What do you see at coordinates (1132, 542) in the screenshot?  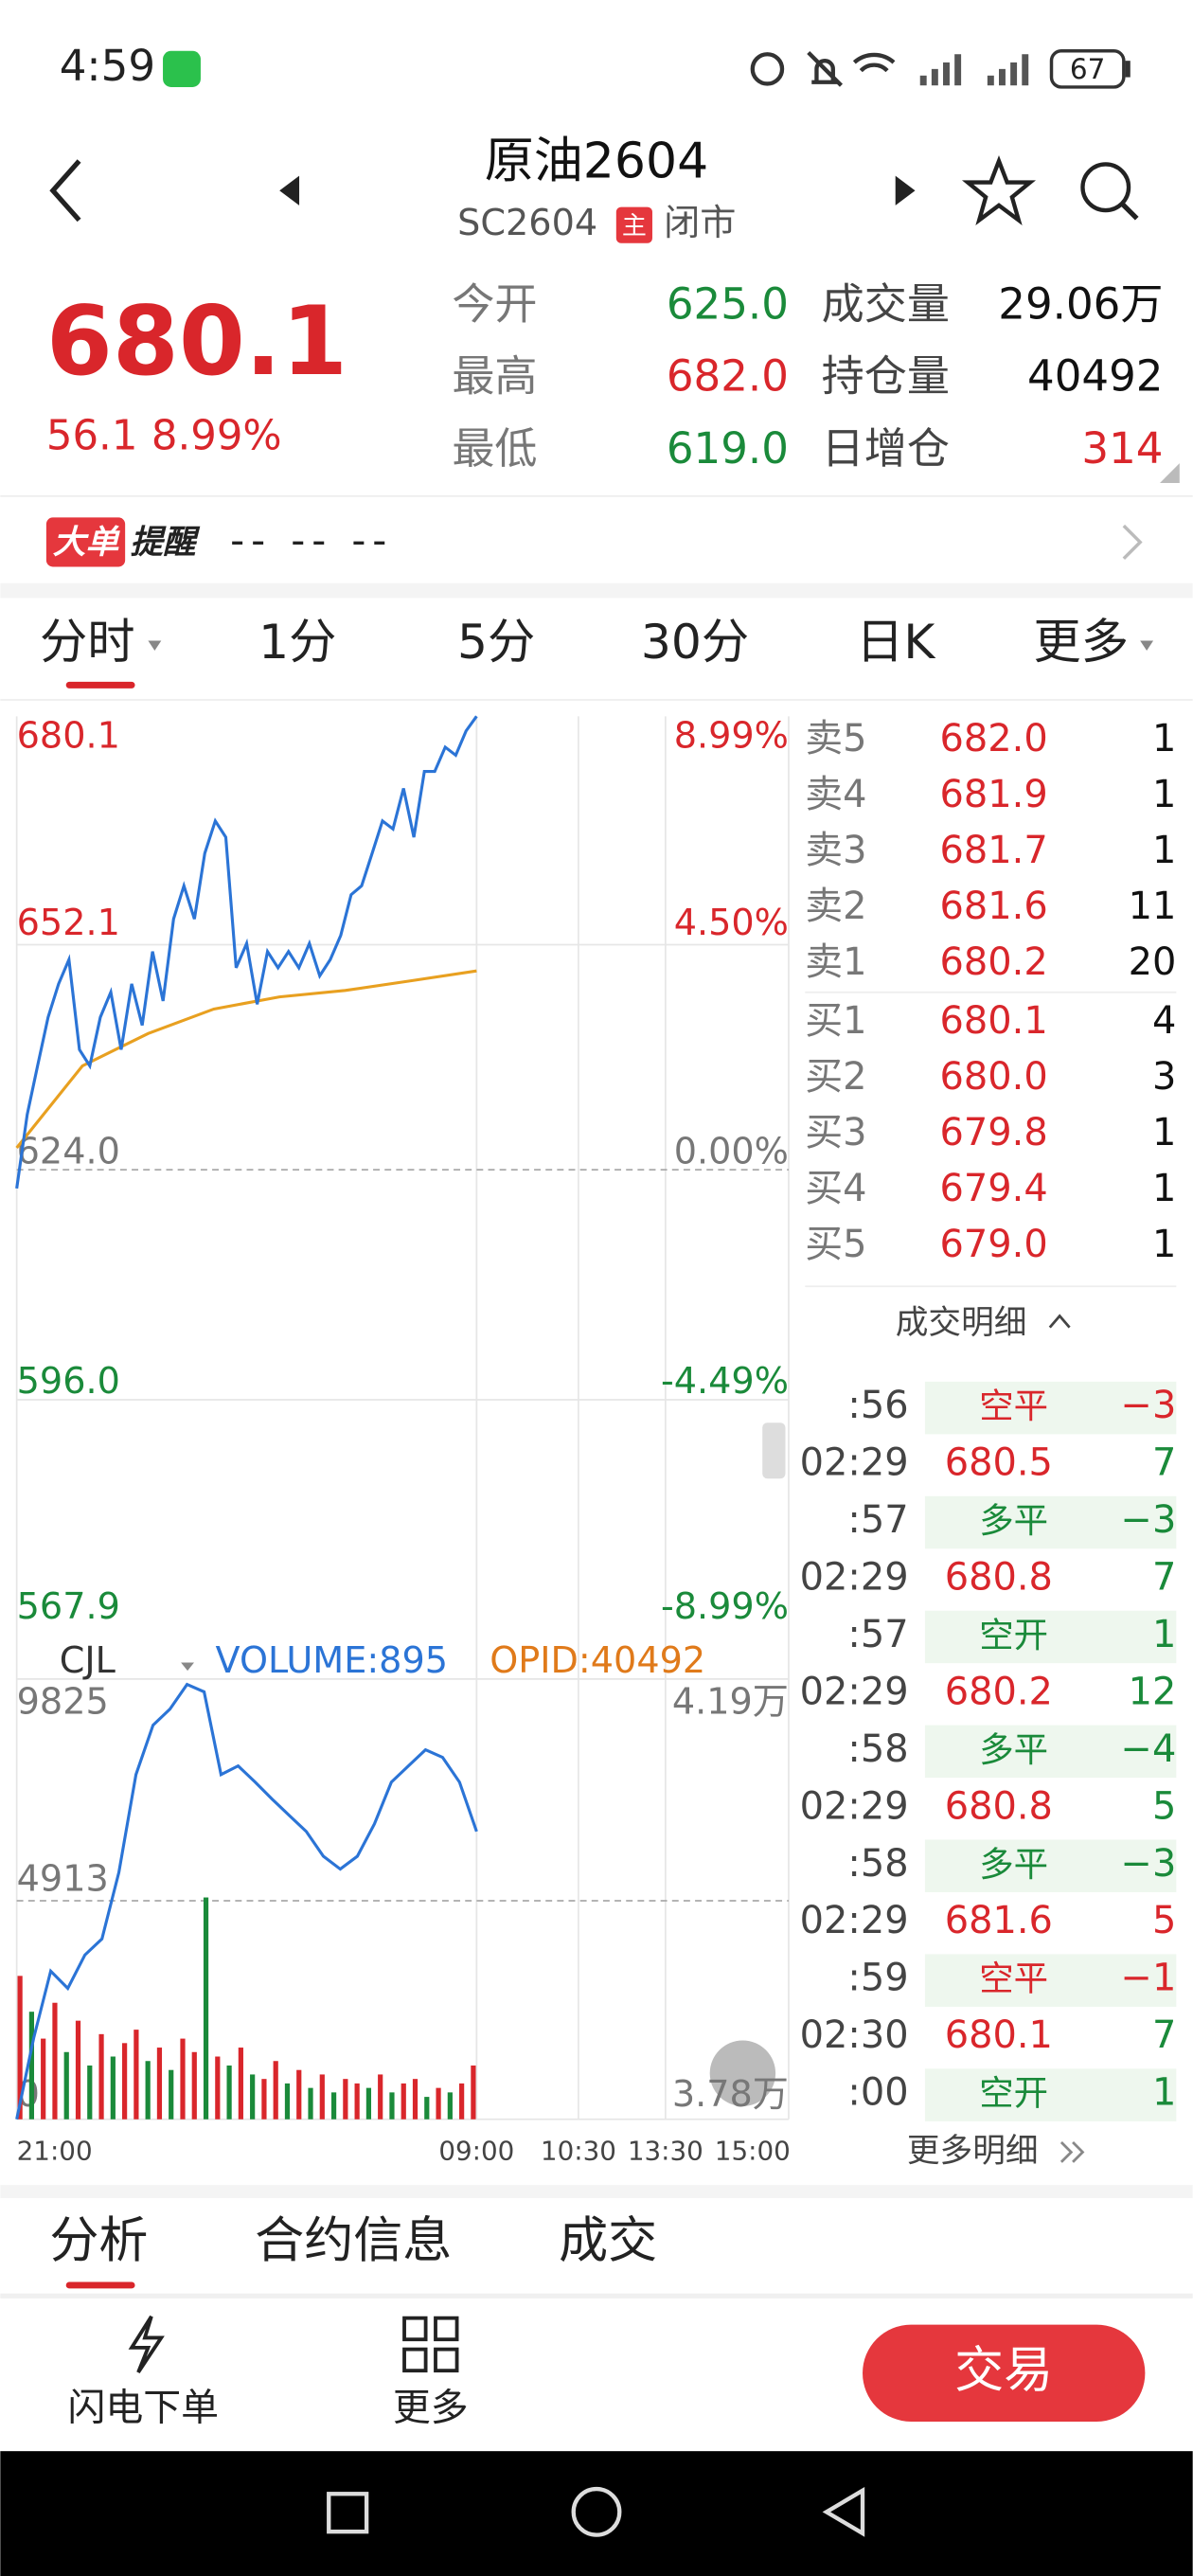 I see `alert-chevron` at bounding box center [1132, 542].